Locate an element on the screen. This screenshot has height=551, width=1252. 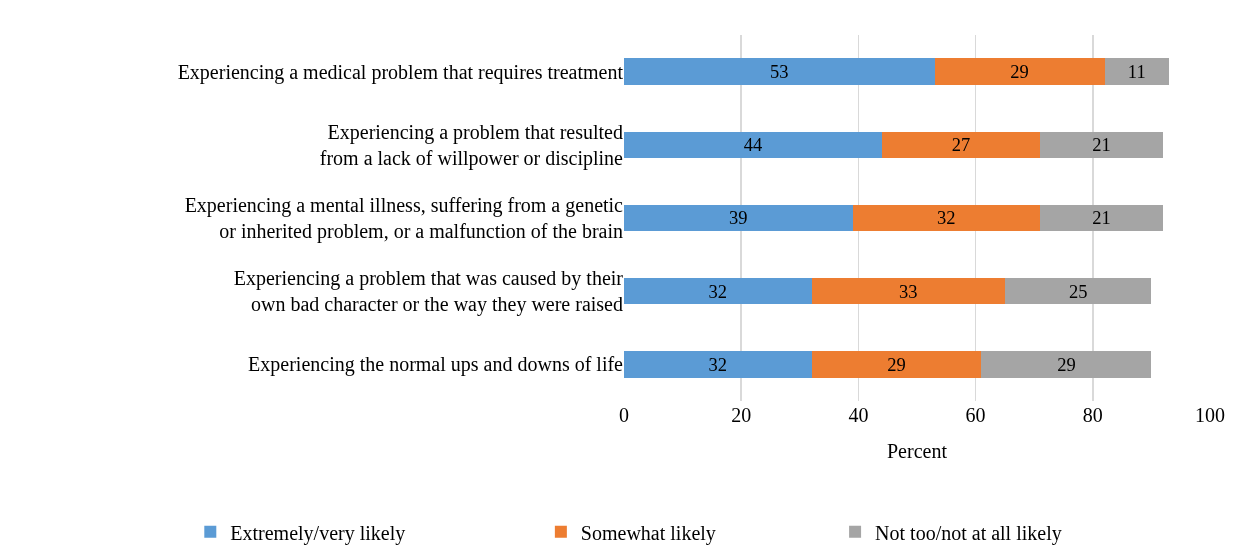
data-label: 39 is located at coordinates (738, 218).